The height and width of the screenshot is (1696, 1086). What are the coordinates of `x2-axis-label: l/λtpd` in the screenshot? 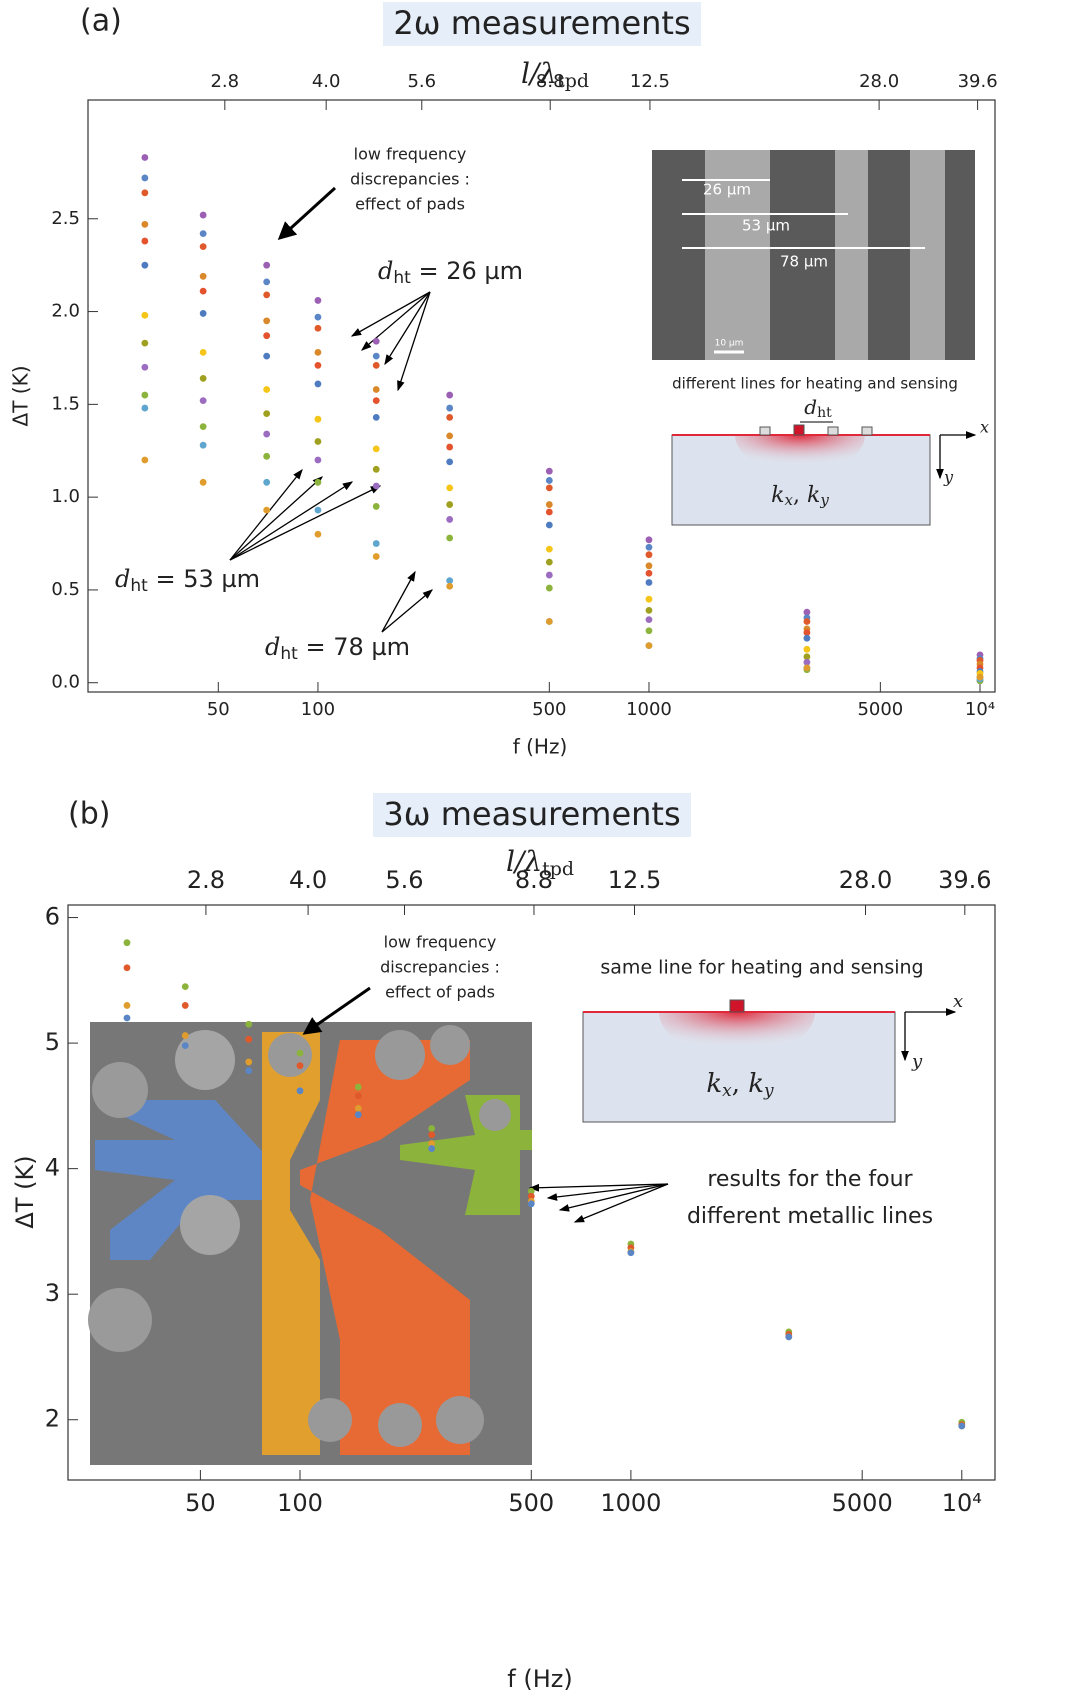 It's located at (540, 863).